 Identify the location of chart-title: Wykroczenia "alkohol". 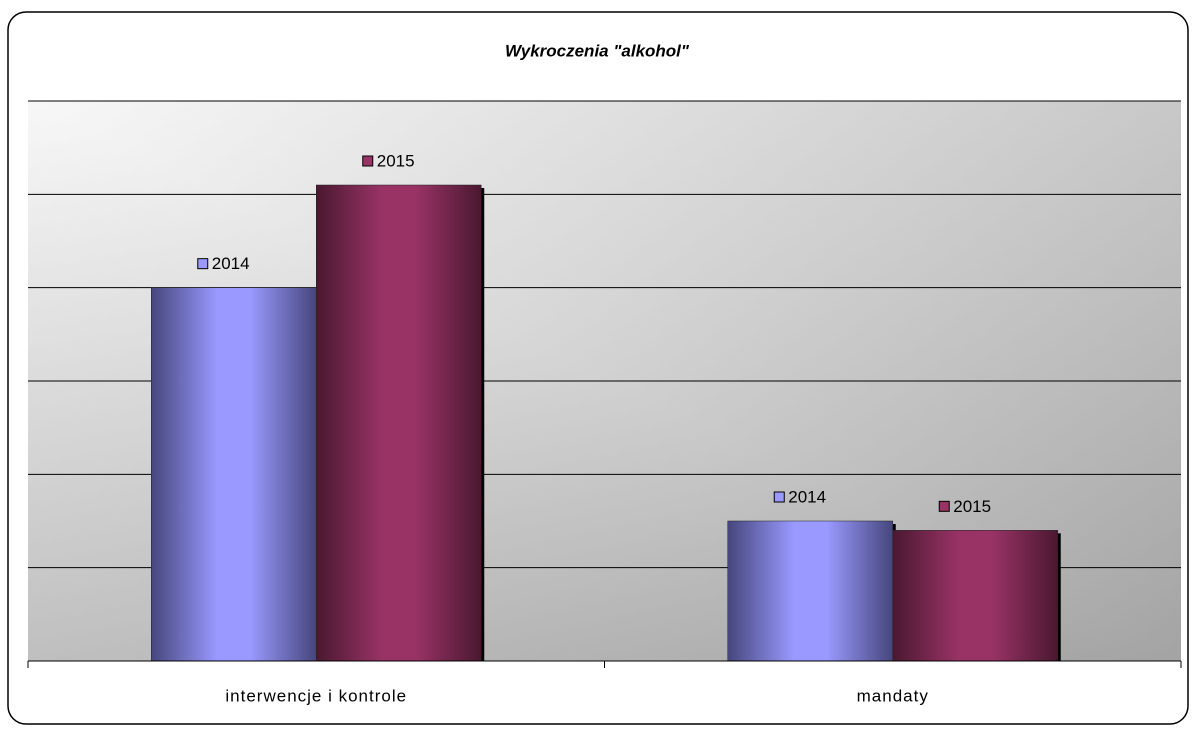
(597, 50).